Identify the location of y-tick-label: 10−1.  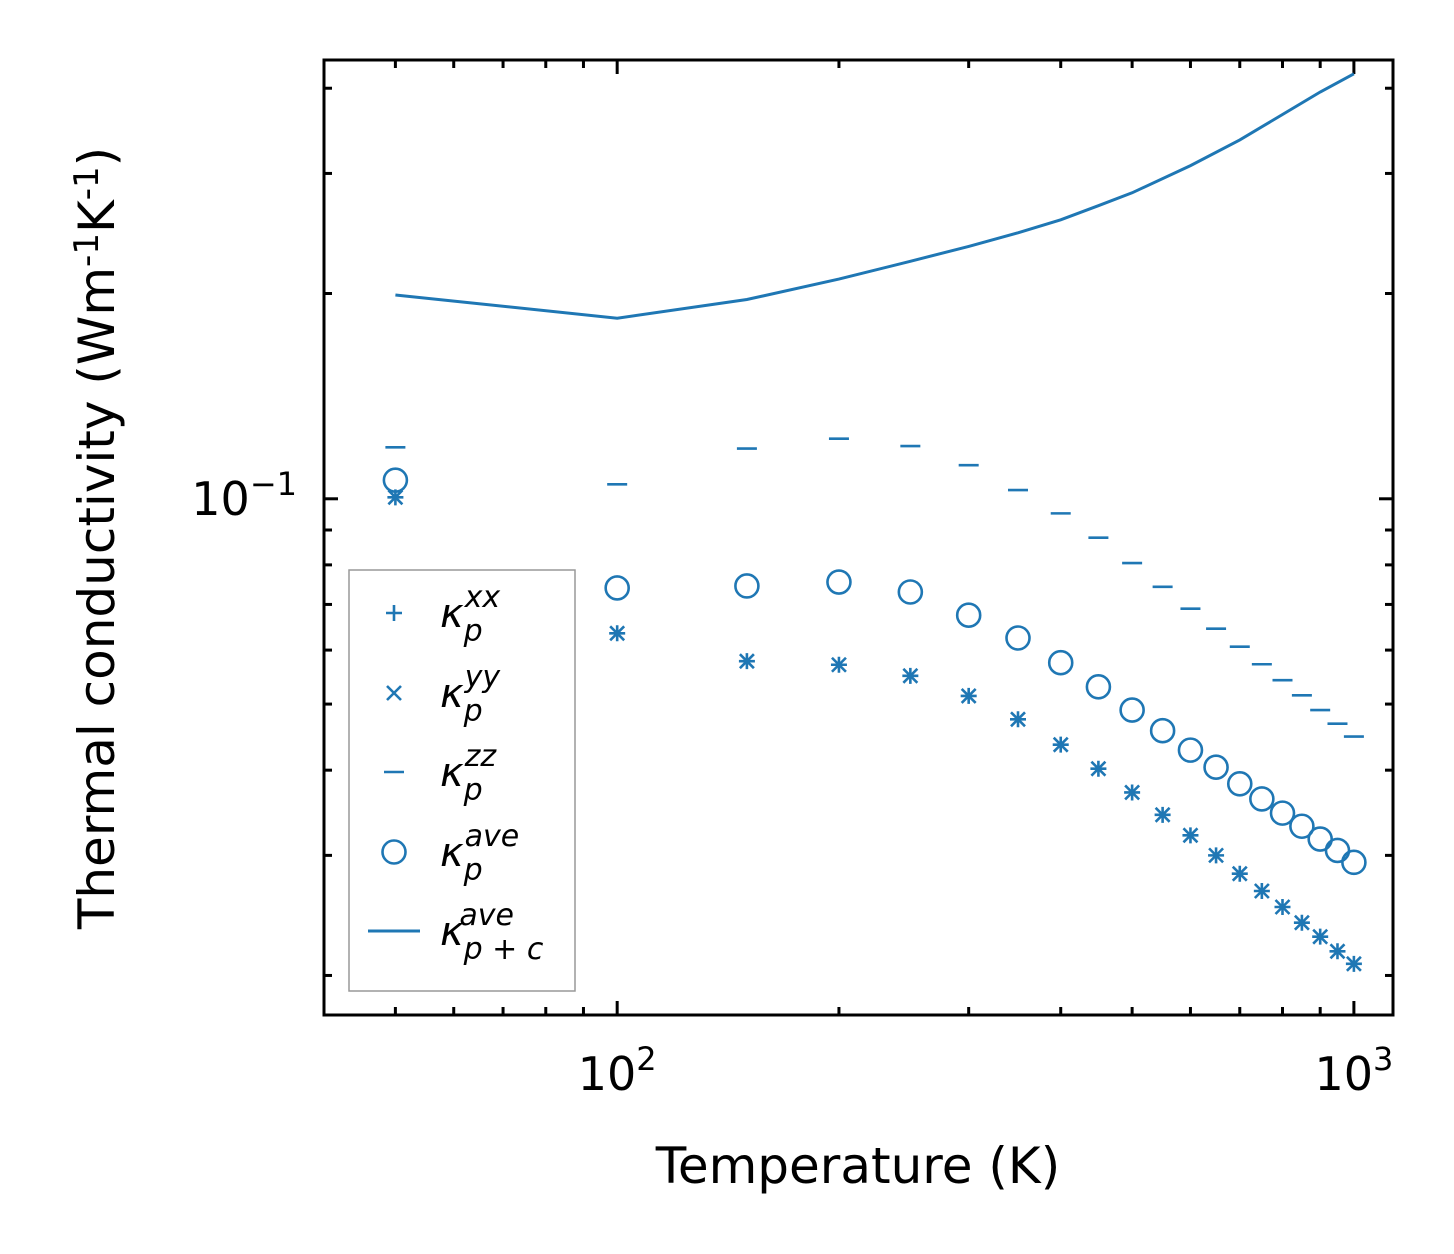
(244, 495).